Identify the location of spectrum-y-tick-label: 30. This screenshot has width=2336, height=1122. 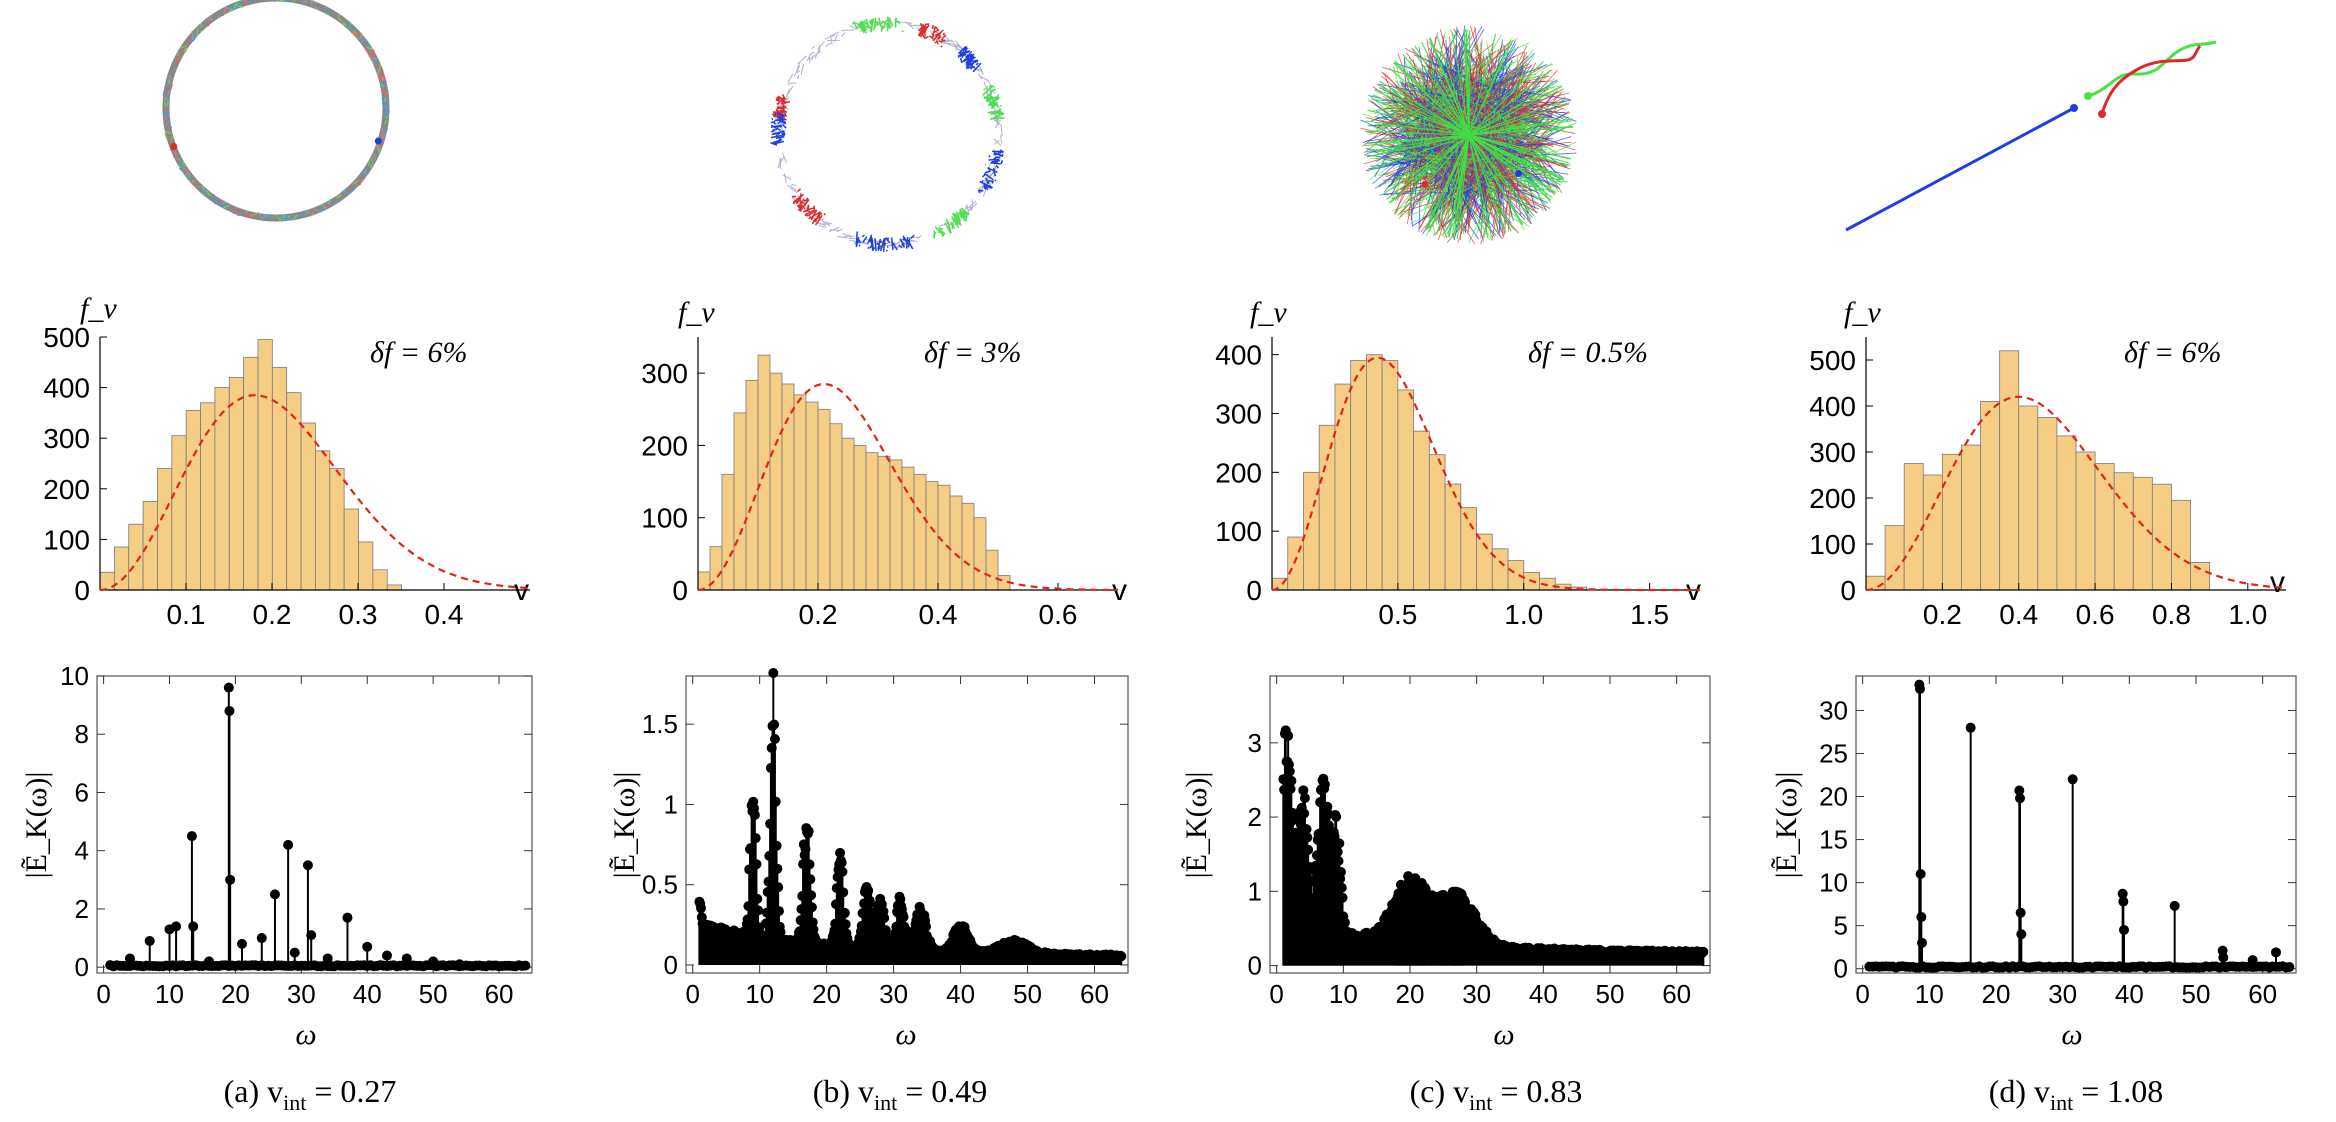
(1833, 710).